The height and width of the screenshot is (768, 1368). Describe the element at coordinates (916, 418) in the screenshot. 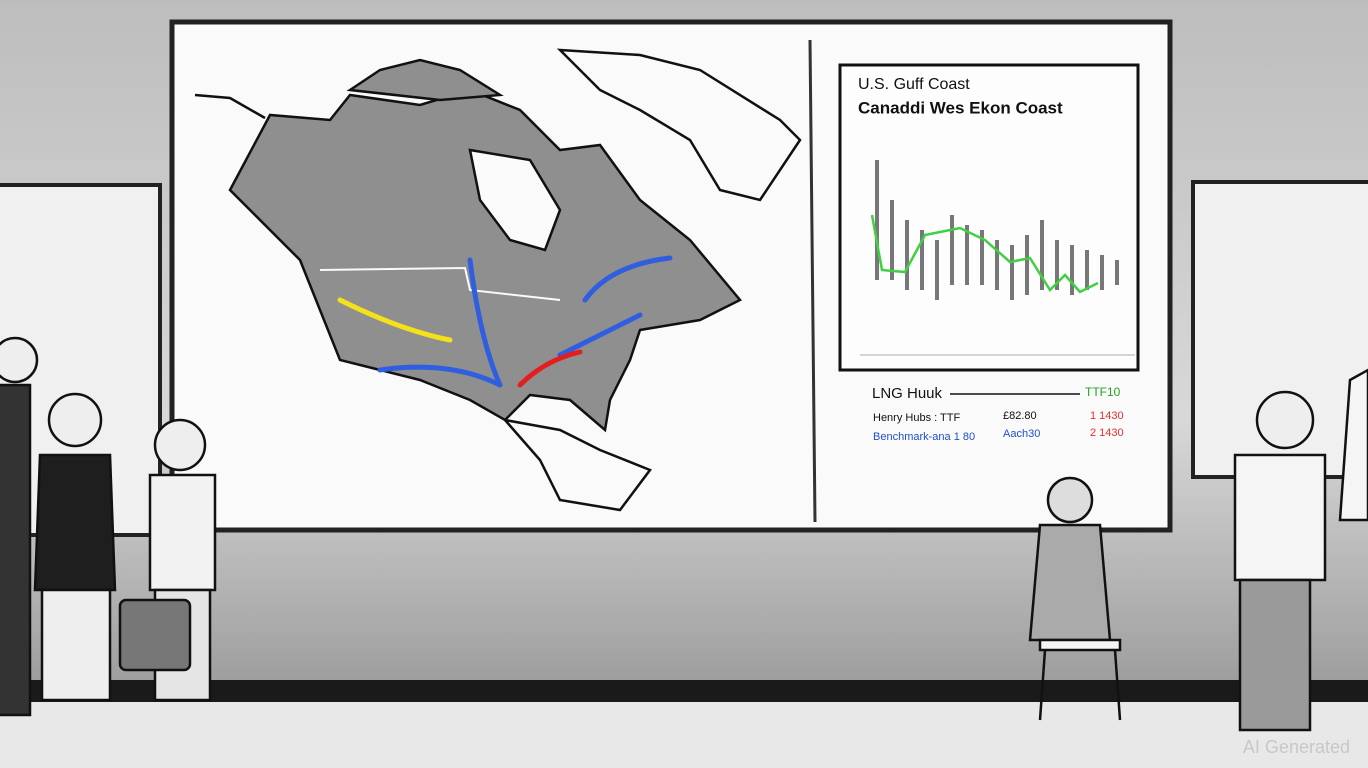

I see `table-cell: Henry Hubs : TTF` at that location.